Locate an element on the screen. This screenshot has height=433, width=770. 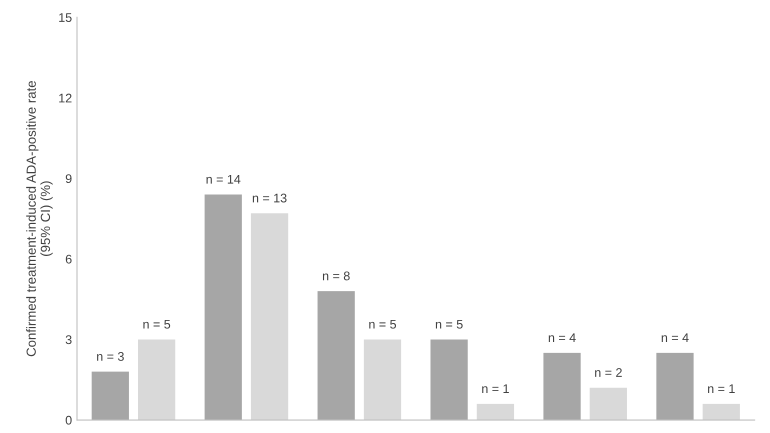
annotation: n = 2 is located at coordinates (608, 372).